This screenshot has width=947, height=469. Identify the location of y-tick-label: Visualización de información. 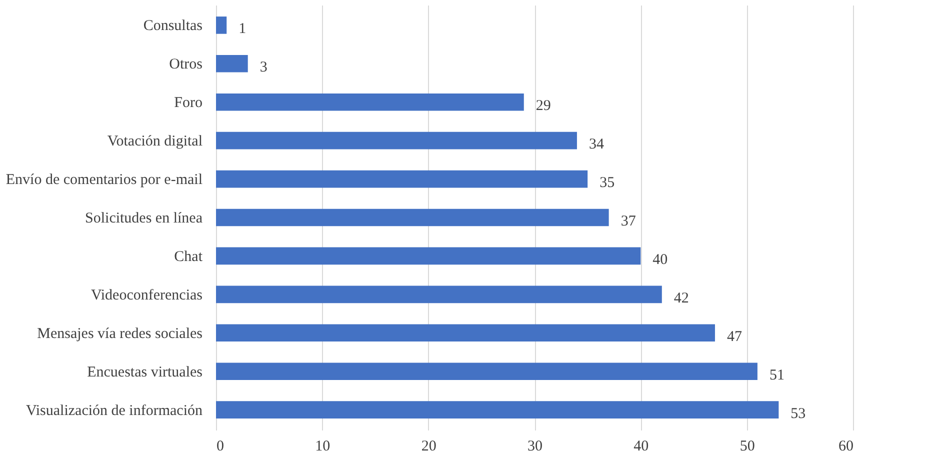
(114, 410).